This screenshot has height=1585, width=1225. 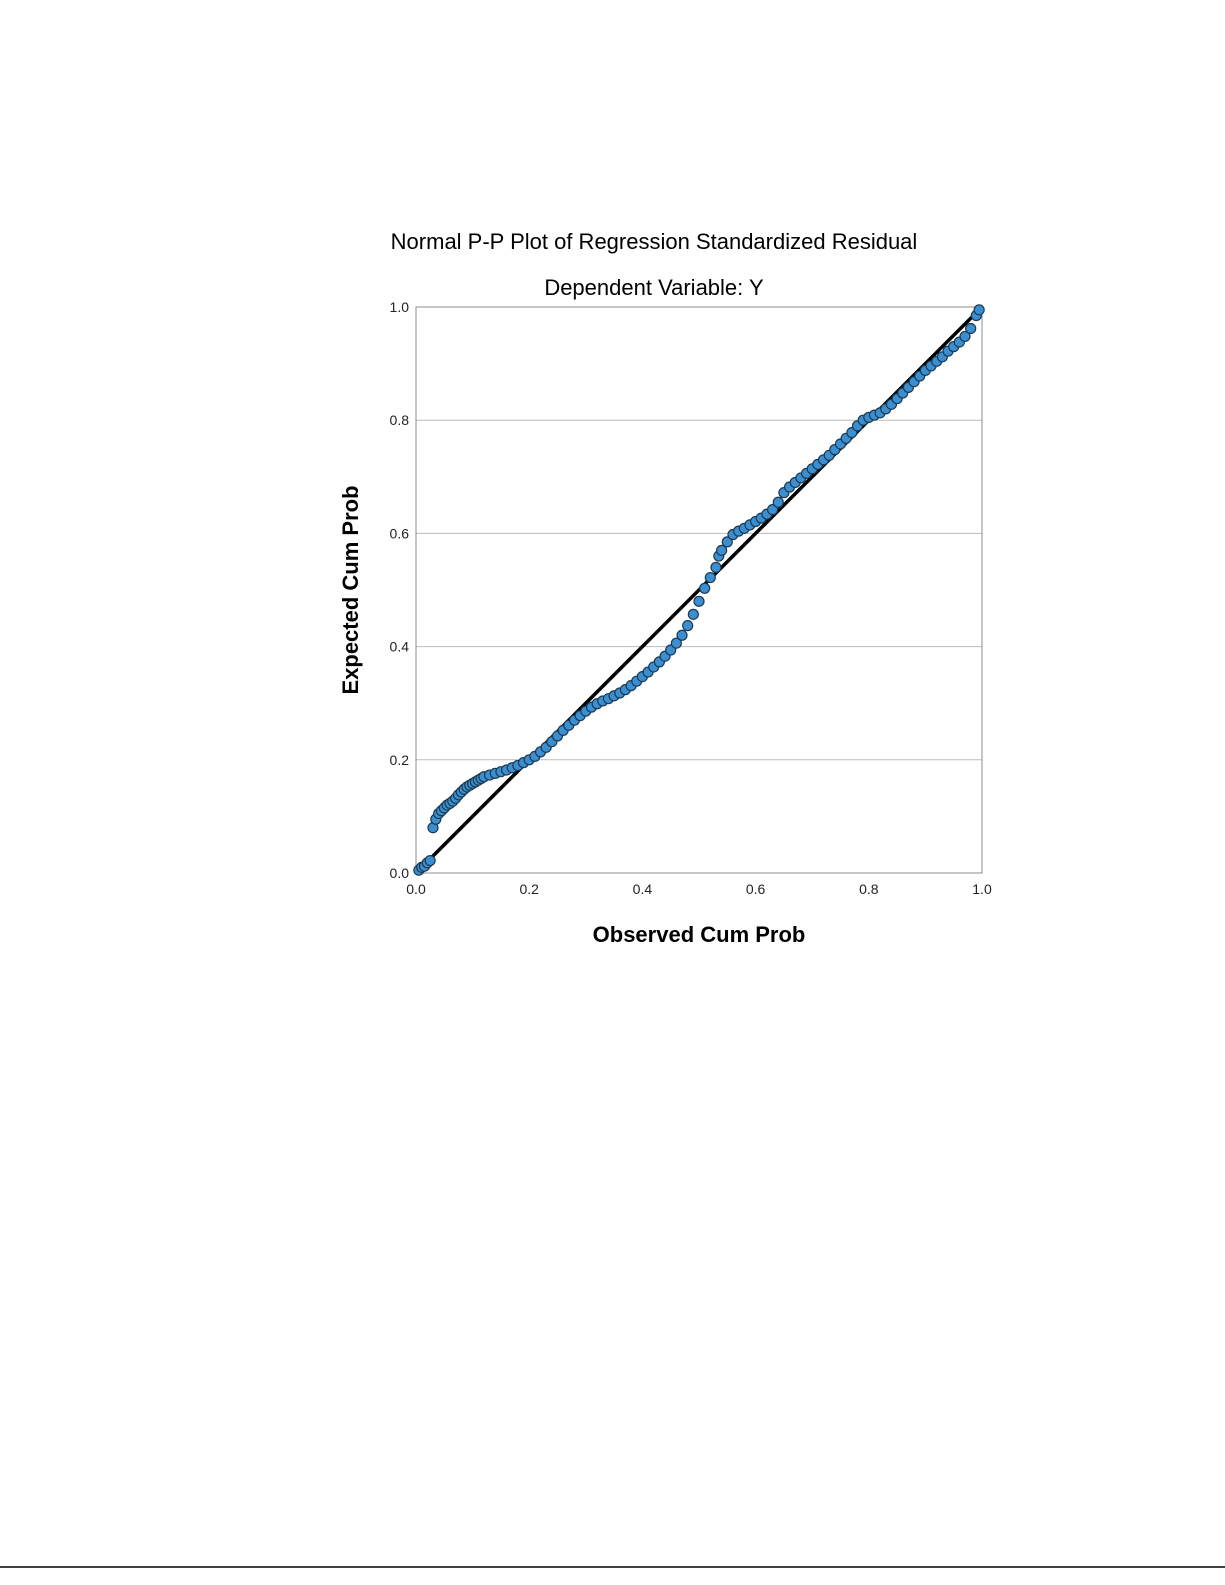 I want to click on chart-subtitle: Dependent Variable: Y, so click(x=654, y=287).